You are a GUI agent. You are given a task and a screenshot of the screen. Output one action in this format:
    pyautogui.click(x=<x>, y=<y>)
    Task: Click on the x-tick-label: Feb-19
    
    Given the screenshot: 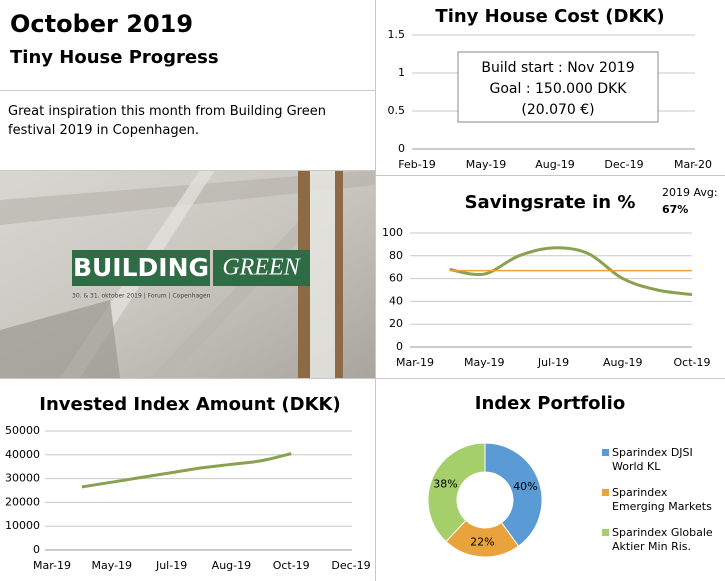 What is the action you would take?
    pyautogui.click(x=416, y=164)
    